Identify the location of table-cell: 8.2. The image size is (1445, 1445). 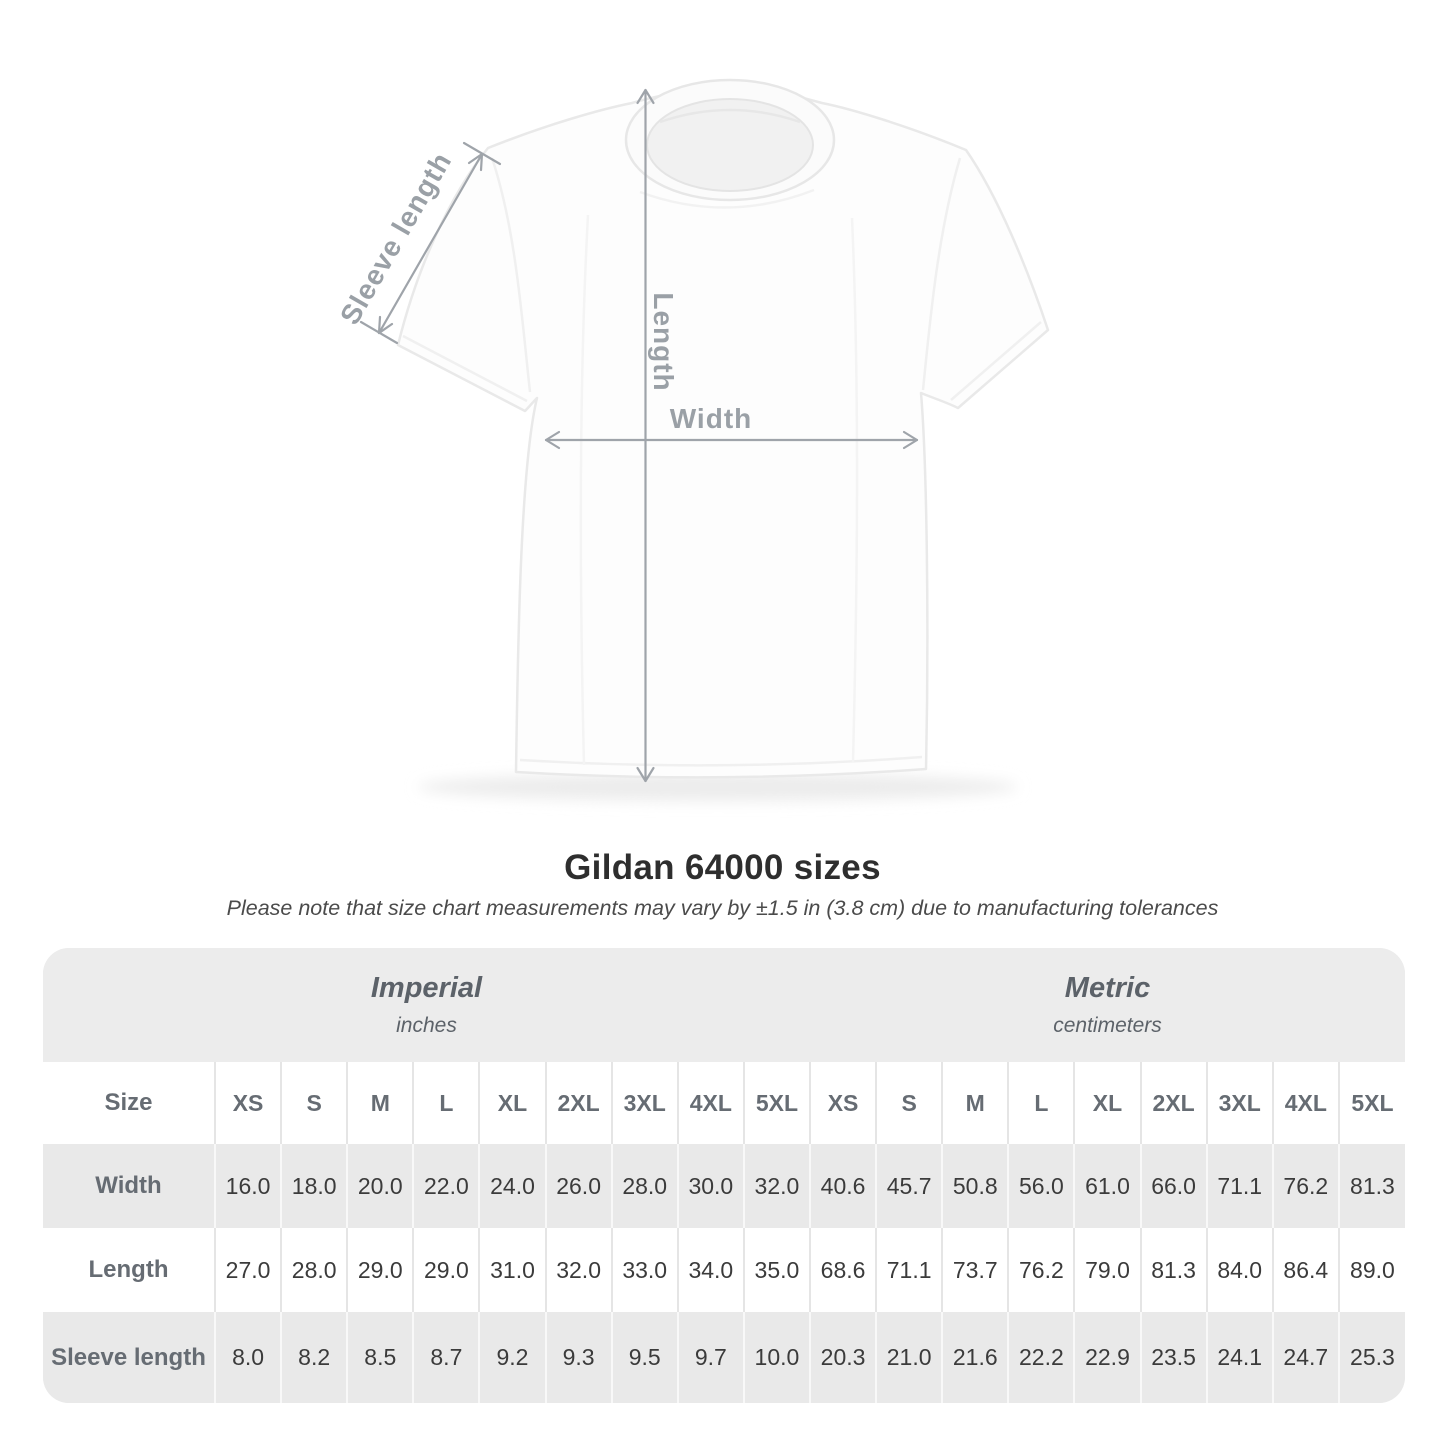
(314, 1357).